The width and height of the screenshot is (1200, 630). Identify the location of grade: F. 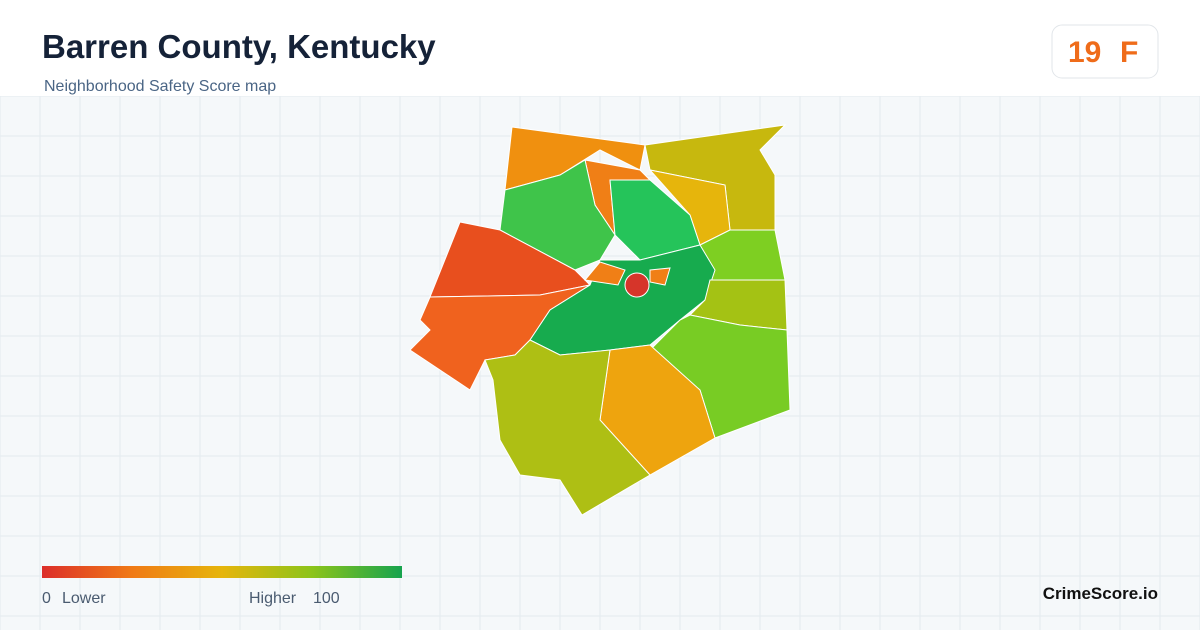
(1129, 52).